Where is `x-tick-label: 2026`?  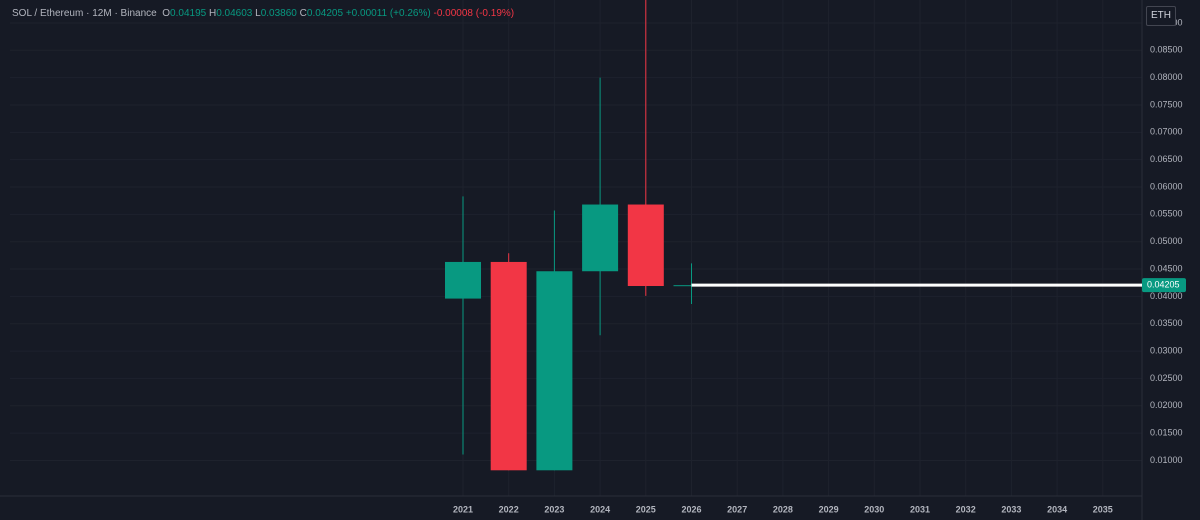
x-tick-label: 2026 is located at coordinates (691, 509).